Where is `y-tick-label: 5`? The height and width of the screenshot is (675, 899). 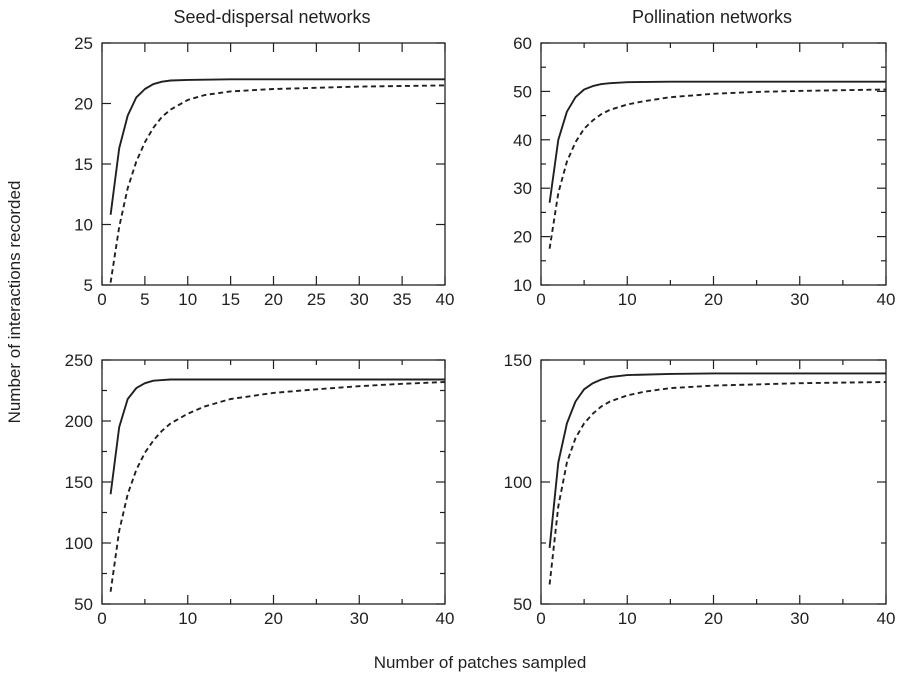 y-tick-label: 5 is located at coordinates (88, 285).